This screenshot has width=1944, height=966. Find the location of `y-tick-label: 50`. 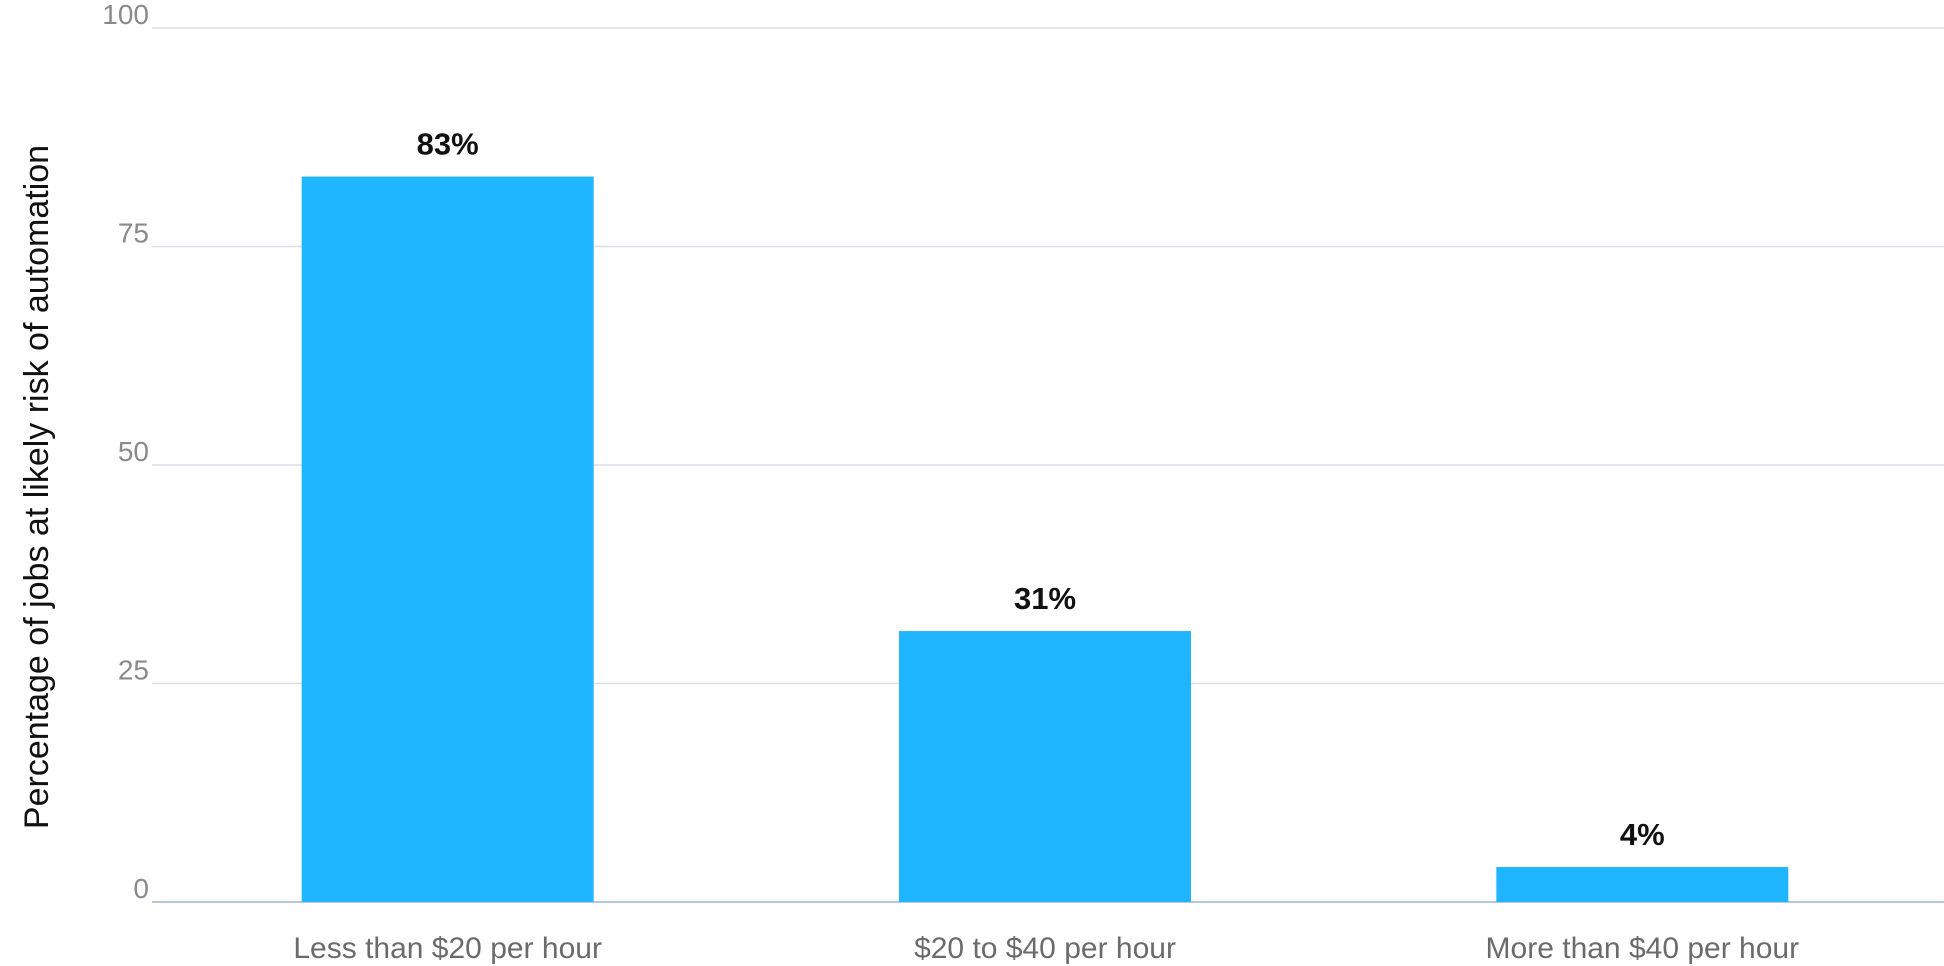

y-tick-label: 50 is located at coordinates (133, 451).